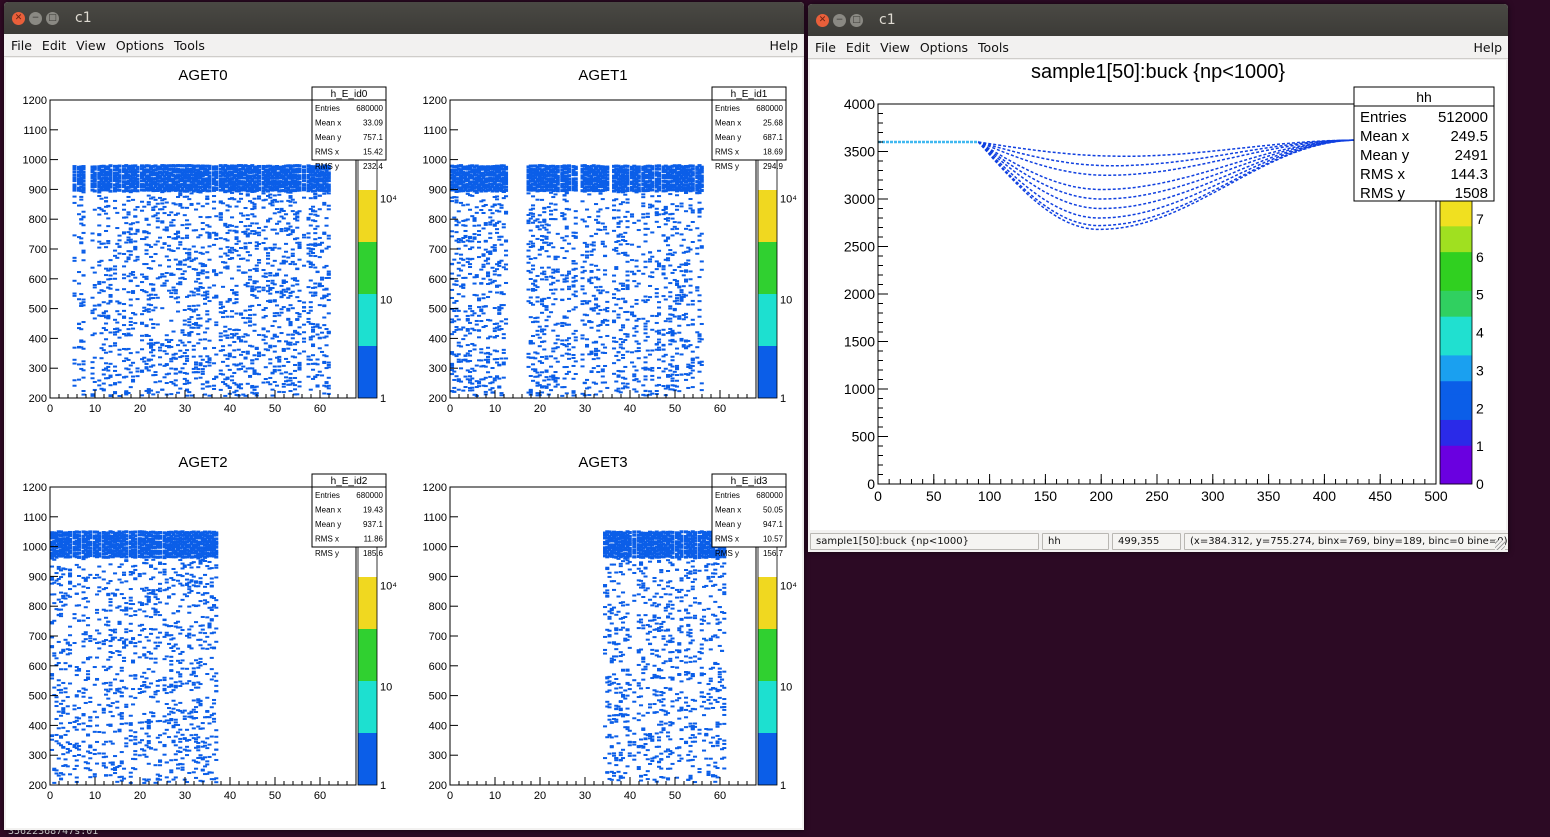  I want to click on menu-view: View, so click(91, 45).